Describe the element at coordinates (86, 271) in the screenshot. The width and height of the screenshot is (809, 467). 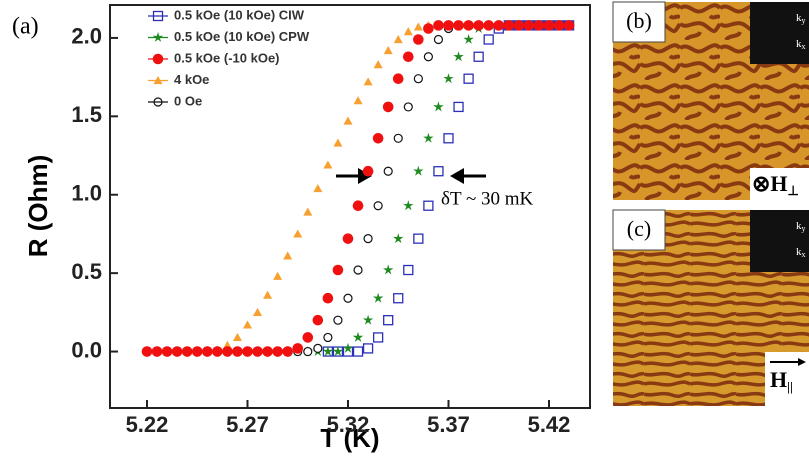
I see `y-tick-label: 0.5` at that location.